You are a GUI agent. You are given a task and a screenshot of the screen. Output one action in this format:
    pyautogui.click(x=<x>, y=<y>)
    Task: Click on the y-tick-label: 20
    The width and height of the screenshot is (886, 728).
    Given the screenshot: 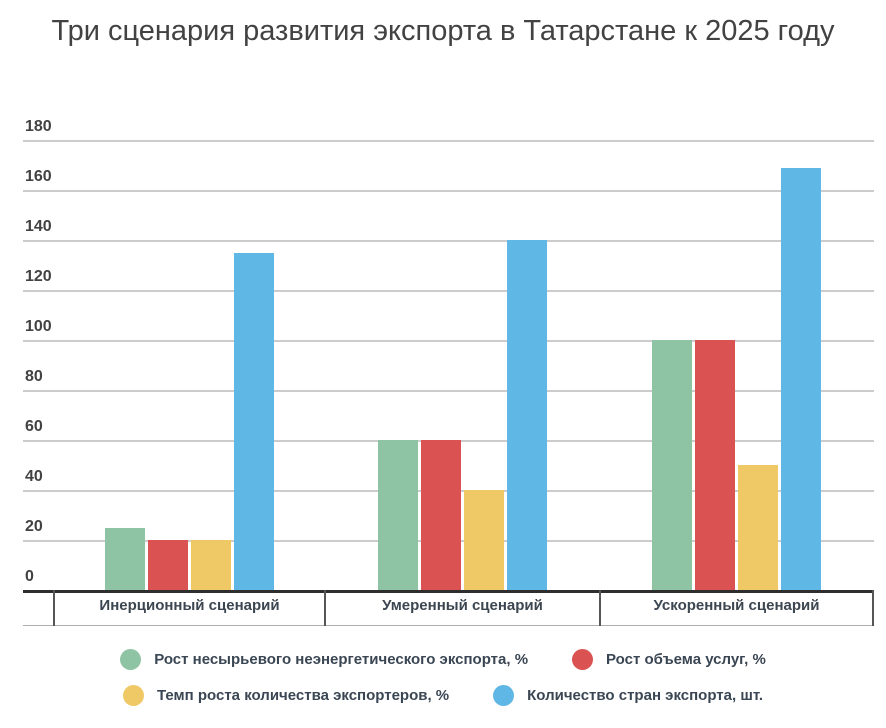 What is the action you would take?
    pyautogui.click(x=34, y=526)
    